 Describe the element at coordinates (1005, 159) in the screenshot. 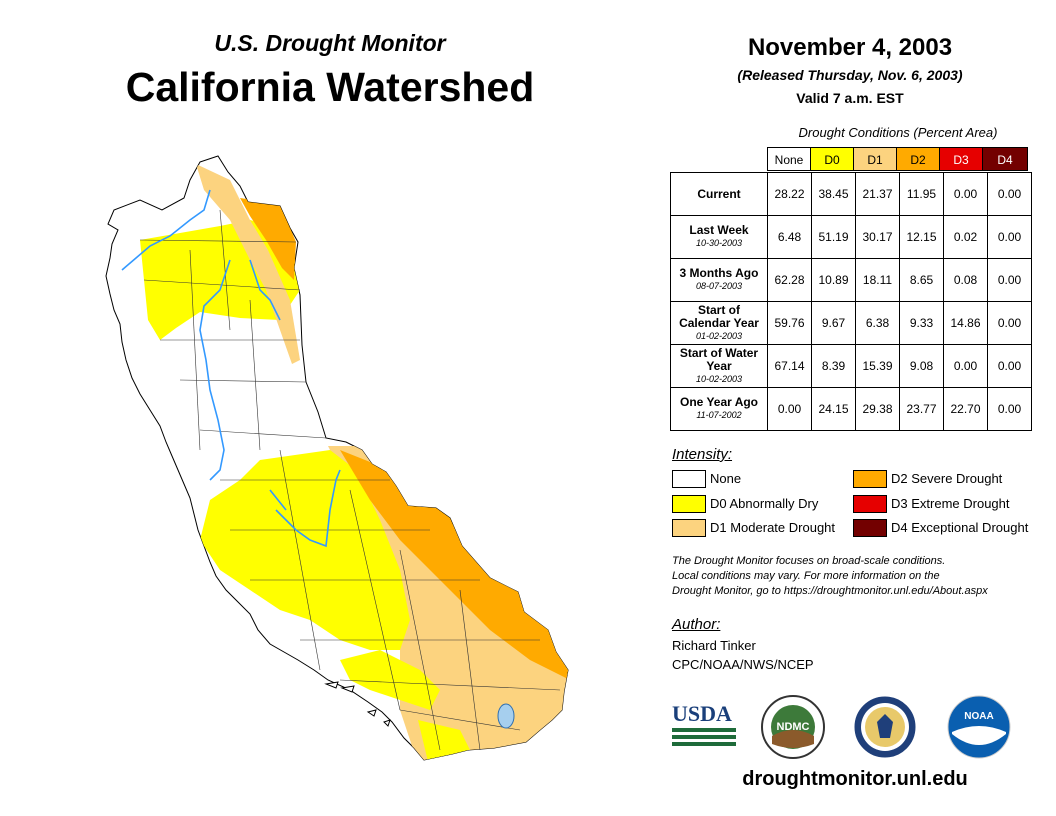

I see `col-d4-header: D4` at that location.